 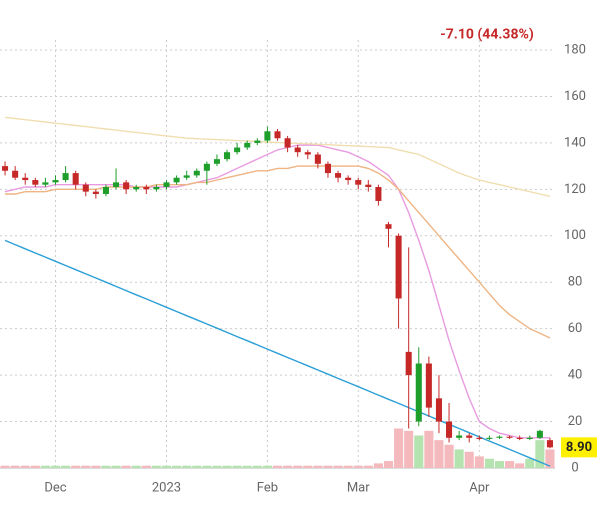 What do you see at coordinates (579, 447) in the screenshot?
I see `last-price-tag` at bounding box center [579, 447].